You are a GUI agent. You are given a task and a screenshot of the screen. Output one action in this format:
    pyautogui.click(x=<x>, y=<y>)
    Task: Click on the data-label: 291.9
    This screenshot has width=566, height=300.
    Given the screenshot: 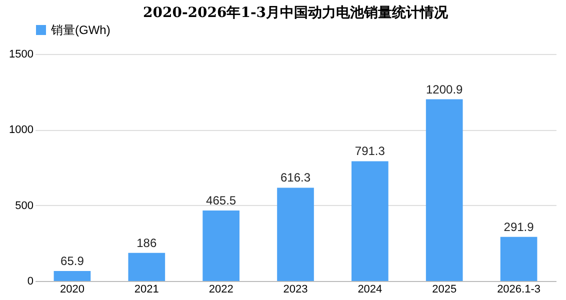 What is the action you would take?
    pyautogui.click(x=519, y=227)
    